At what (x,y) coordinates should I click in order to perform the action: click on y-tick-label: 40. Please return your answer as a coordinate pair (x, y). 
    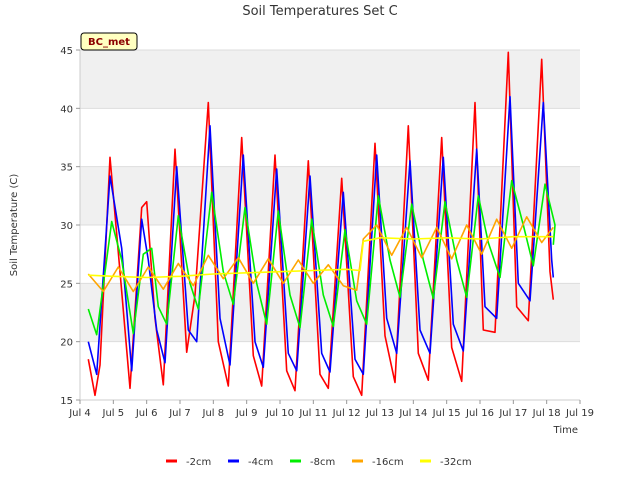
    Looking at the image, I should click on (66, 109).